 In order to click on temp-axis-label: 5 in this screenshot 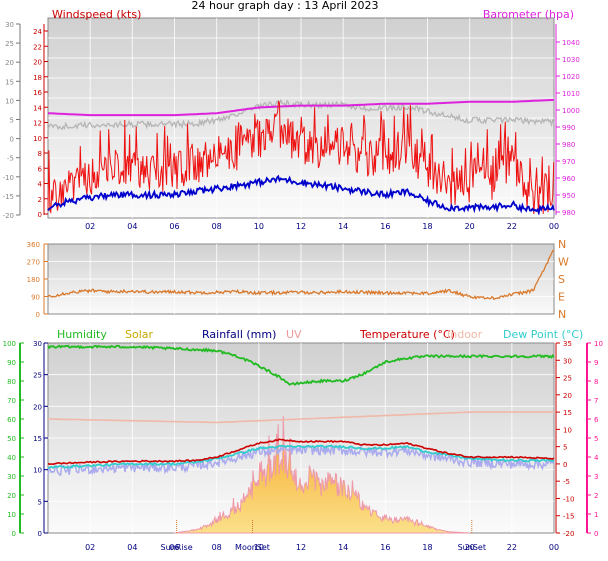, I will do `click(565, 448)`.